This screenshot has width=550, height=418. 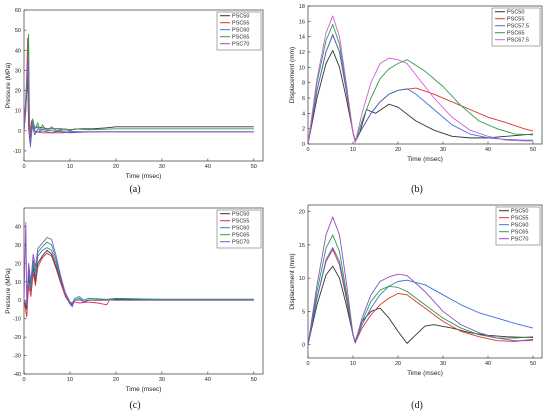 What do you see at coordinates (134, 405) in the screenshot?
I see `panel-caption: (c)` at bounding box center [134, 405].